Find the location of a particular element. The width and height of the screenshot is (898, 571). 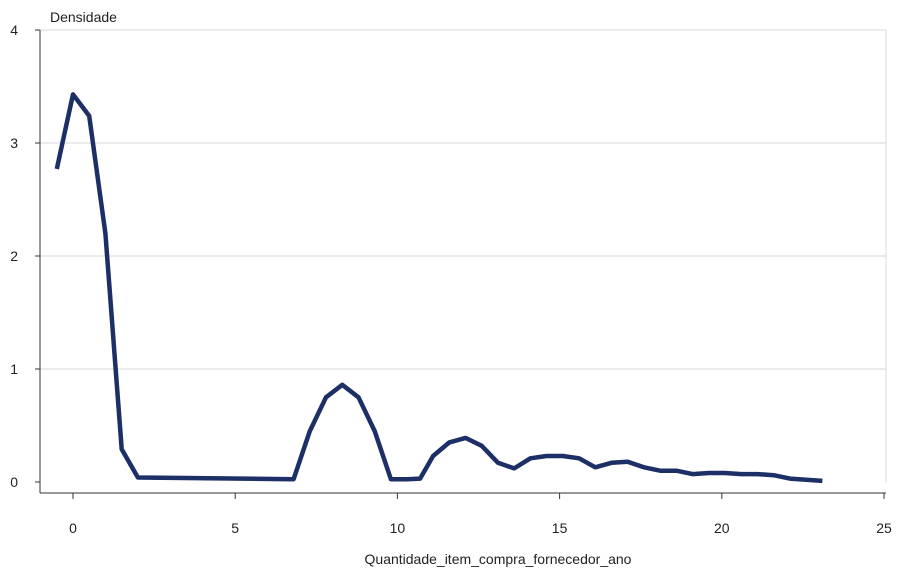

x-tick-label: 15 is located at coordinates (560, 528).